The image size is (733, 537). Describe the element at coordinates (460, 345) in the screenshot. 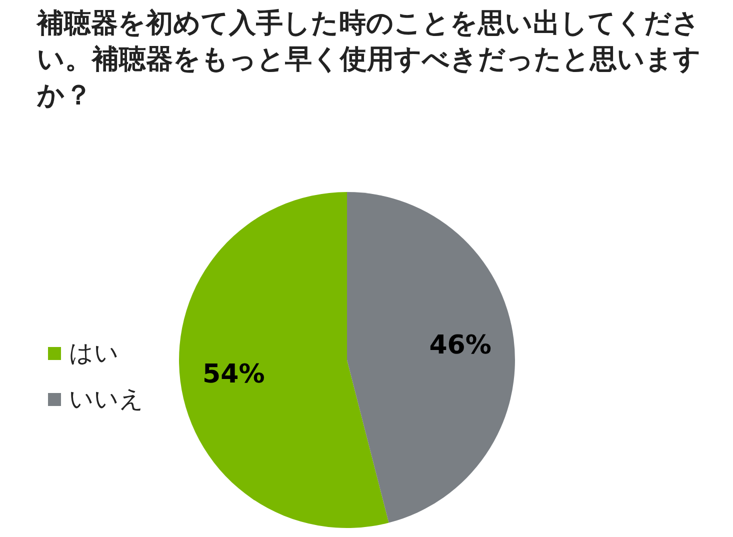

I see `data-label: 46%` at that location.